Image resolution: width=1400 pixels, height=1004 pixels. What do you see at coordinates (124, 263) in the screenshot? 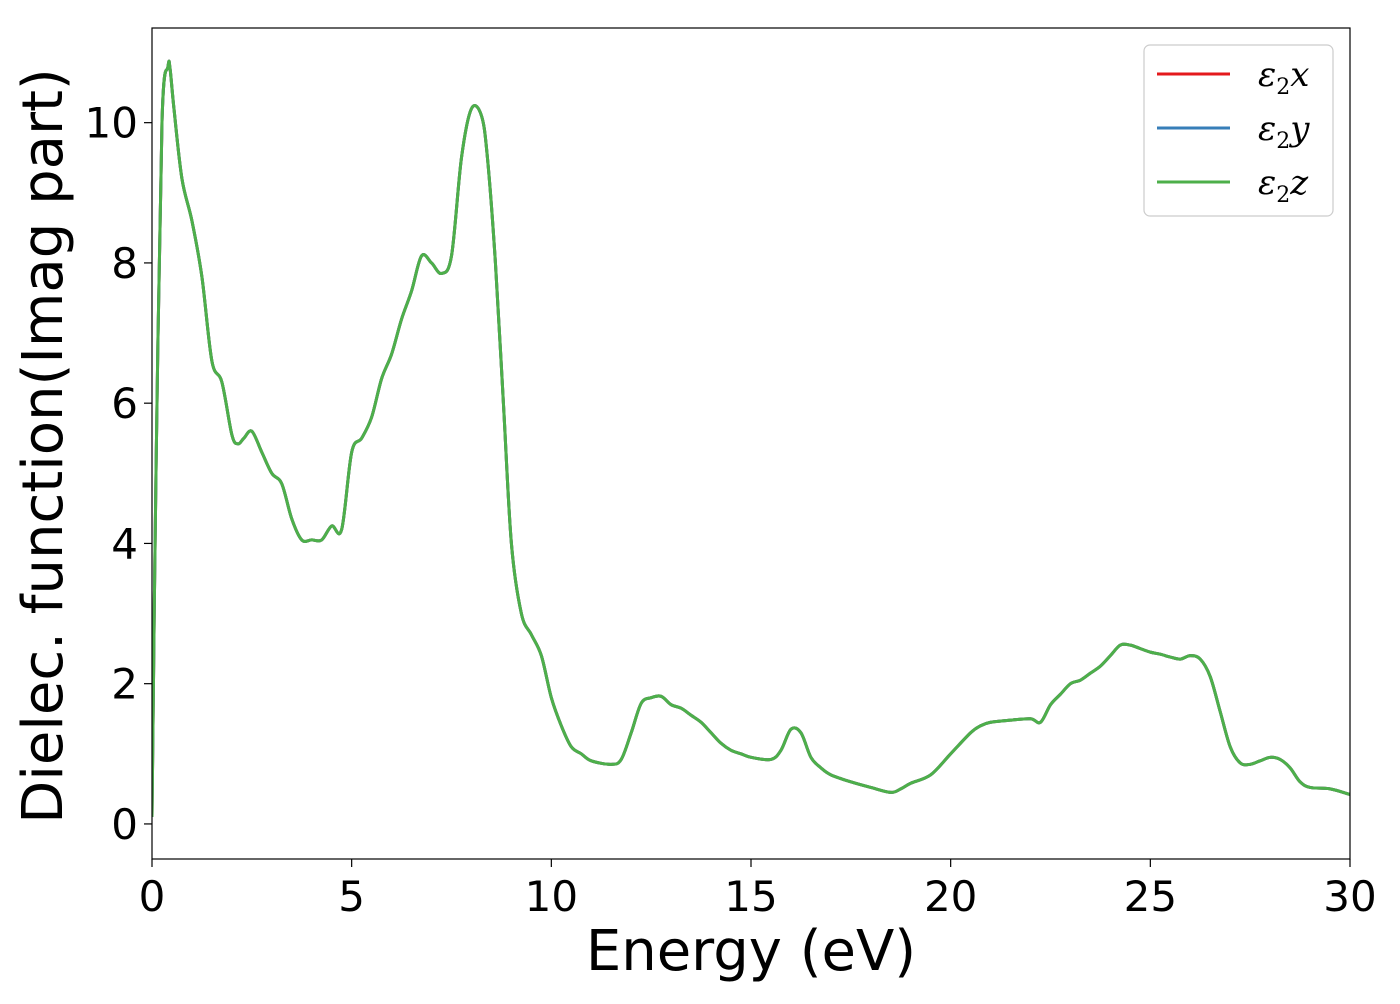
I see `y-tick-label: 8` at bounding box center [124, 263].